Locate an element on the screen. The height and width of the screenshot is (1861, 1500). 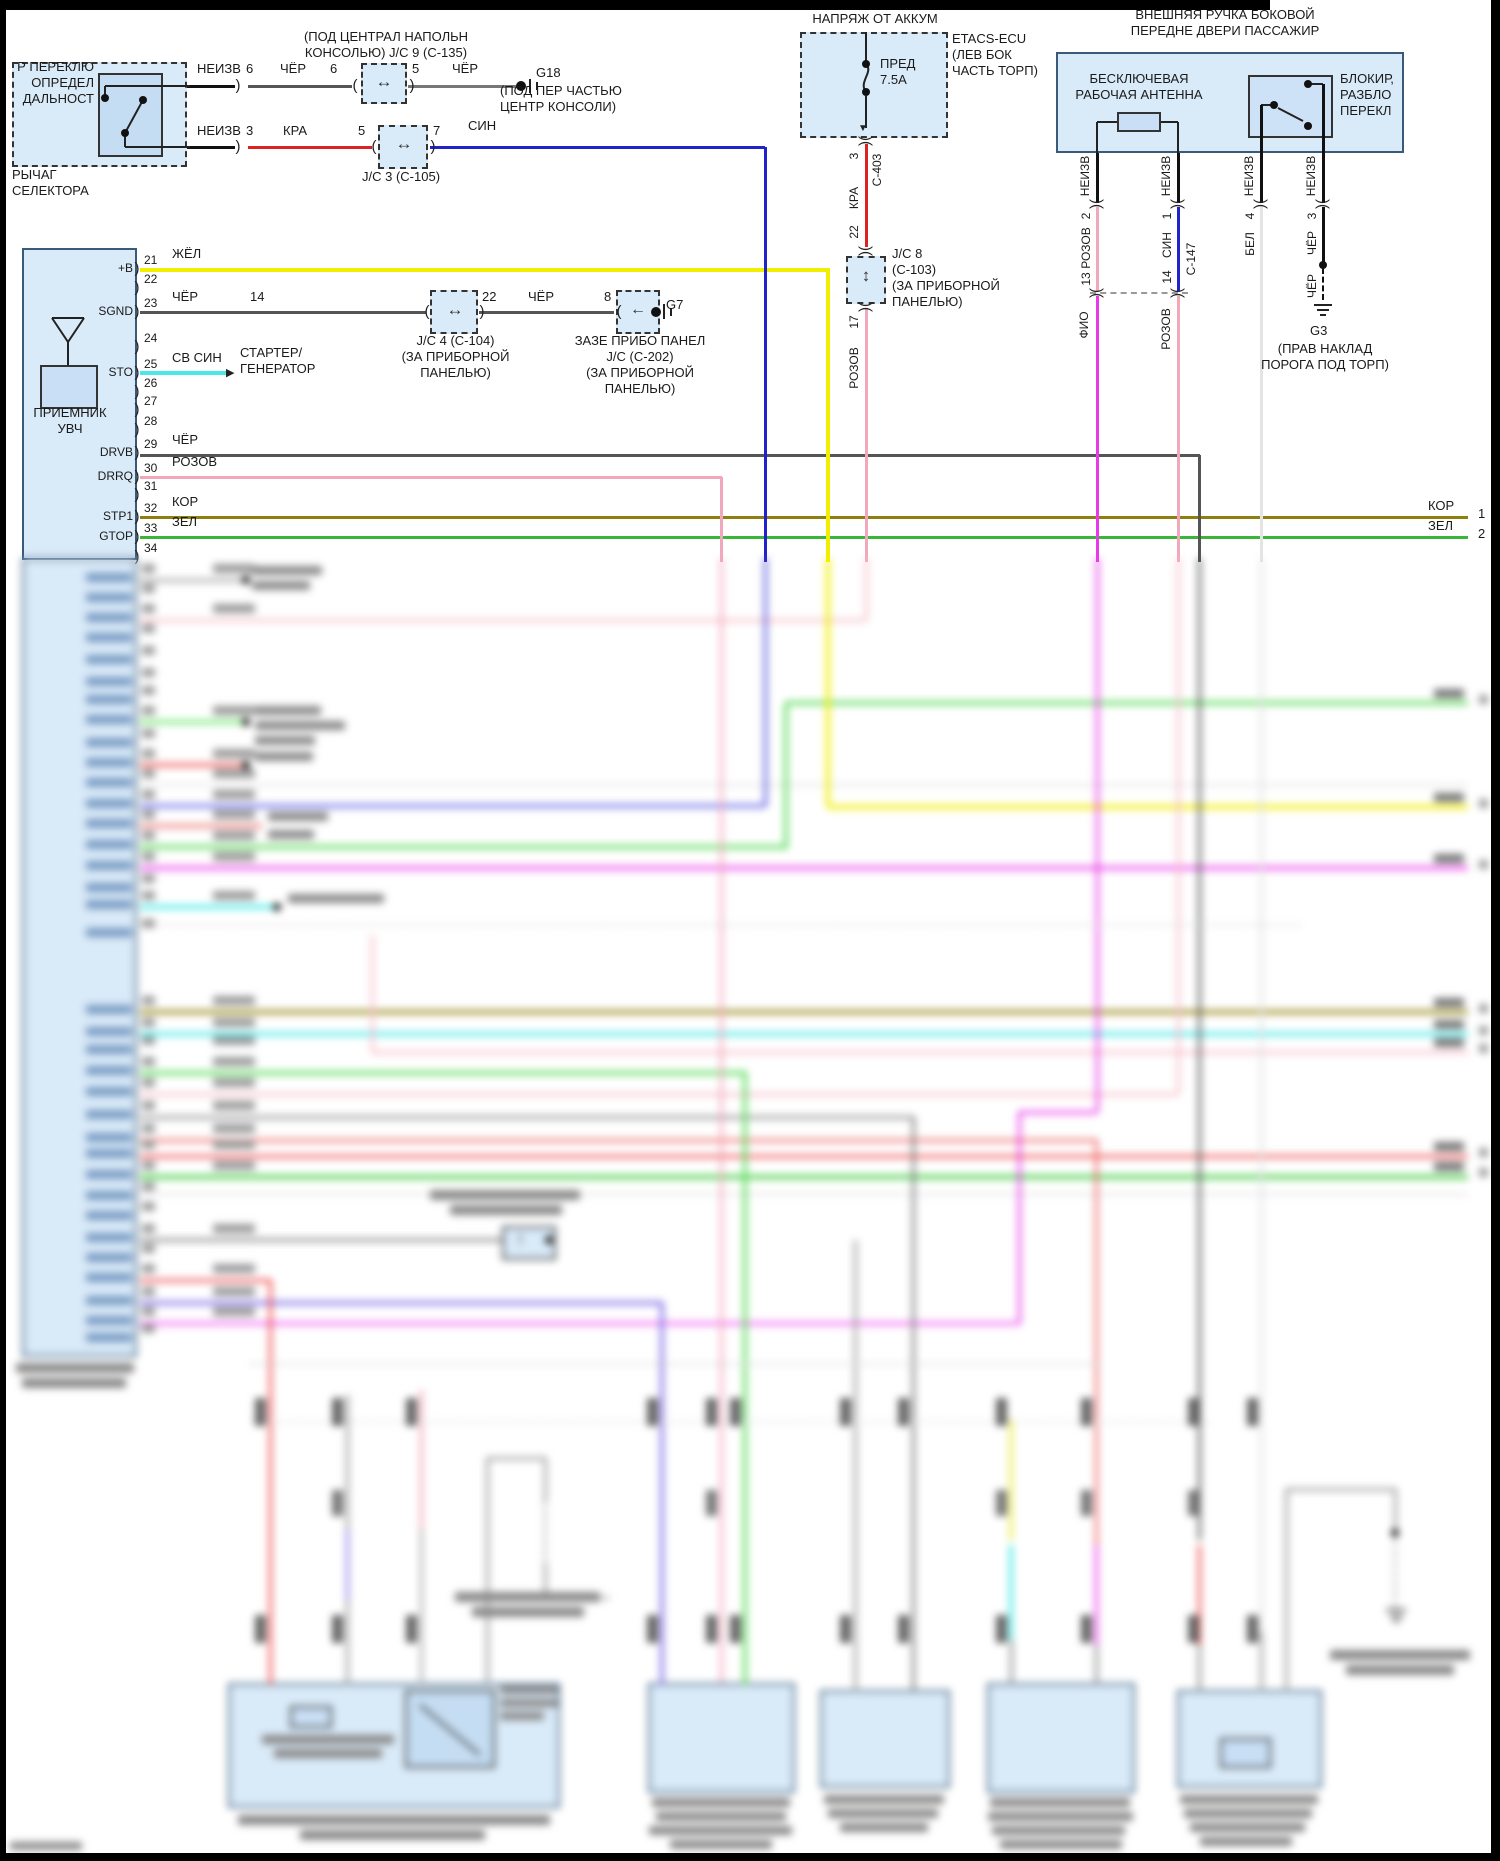
inline-connector-arrow: ↑ is located at coordinates (520, 1239).